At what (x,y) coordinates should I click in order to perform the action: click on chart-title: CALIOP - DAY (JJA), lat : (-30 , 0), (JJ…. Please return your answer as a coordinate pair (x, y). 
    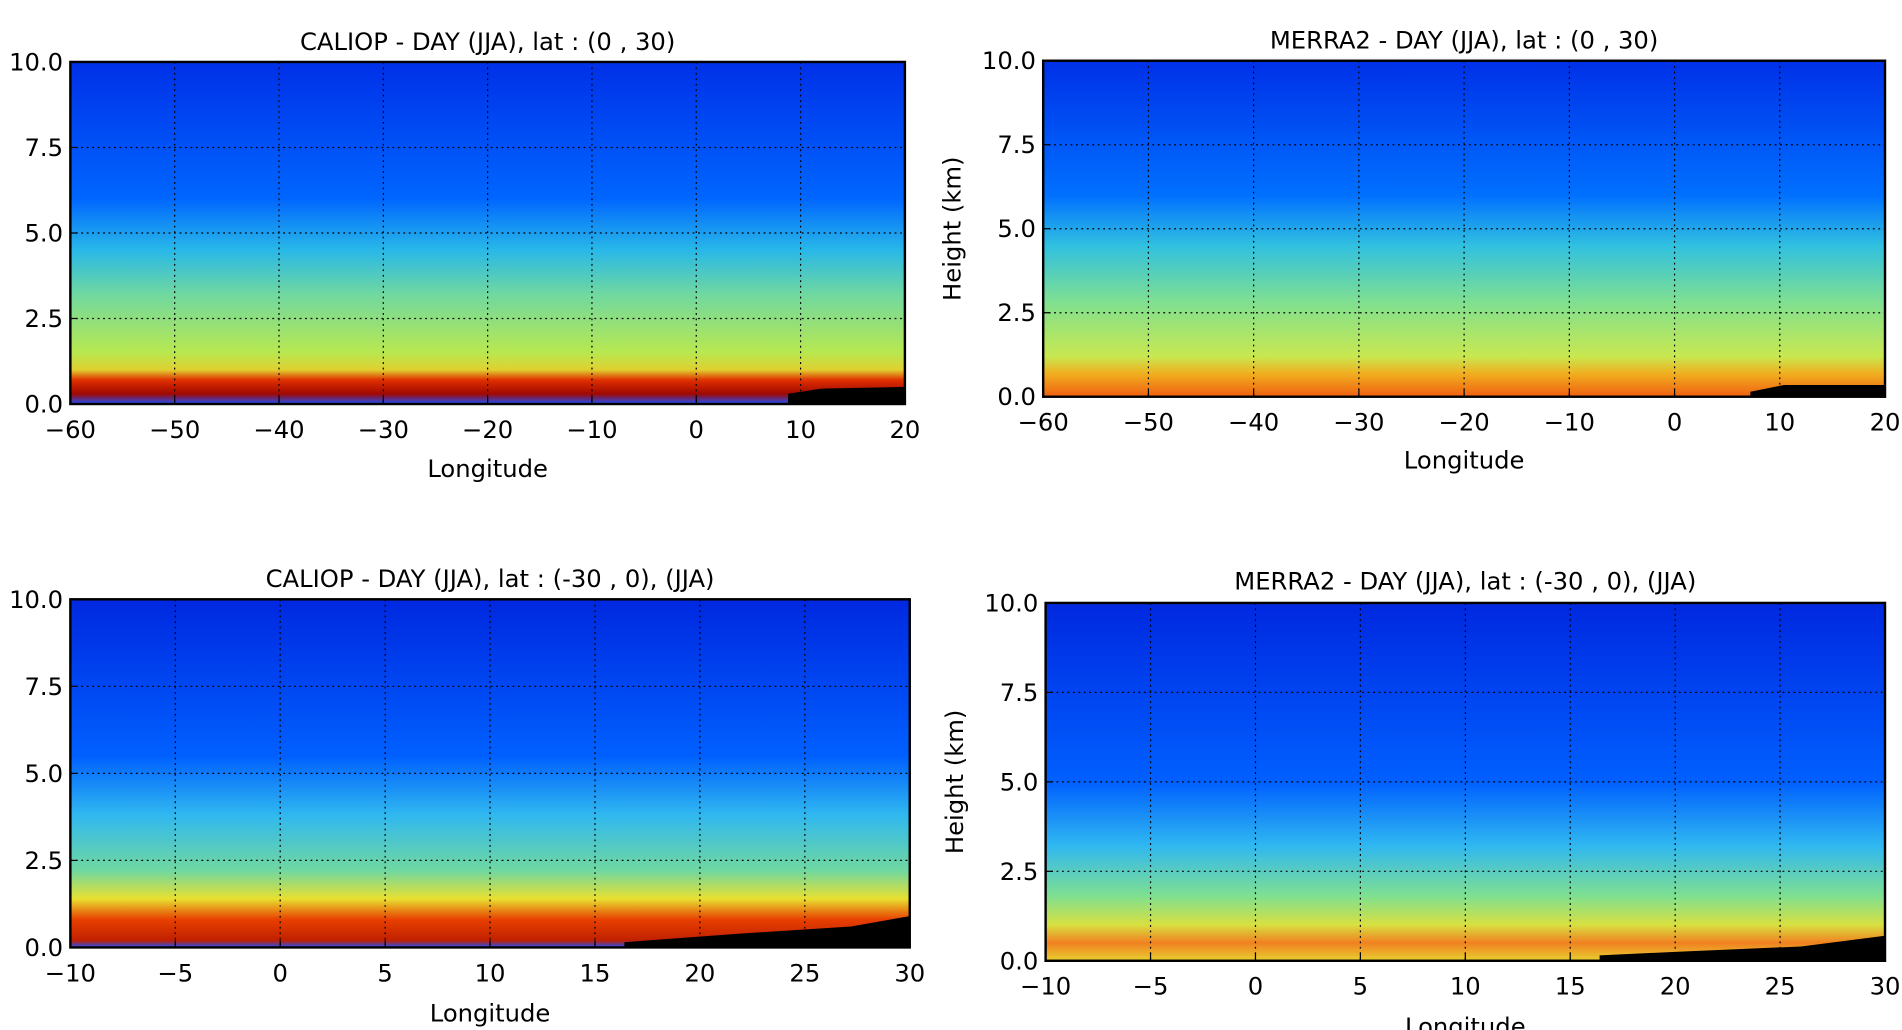
    Looking at the image, I should click on (490, 578).